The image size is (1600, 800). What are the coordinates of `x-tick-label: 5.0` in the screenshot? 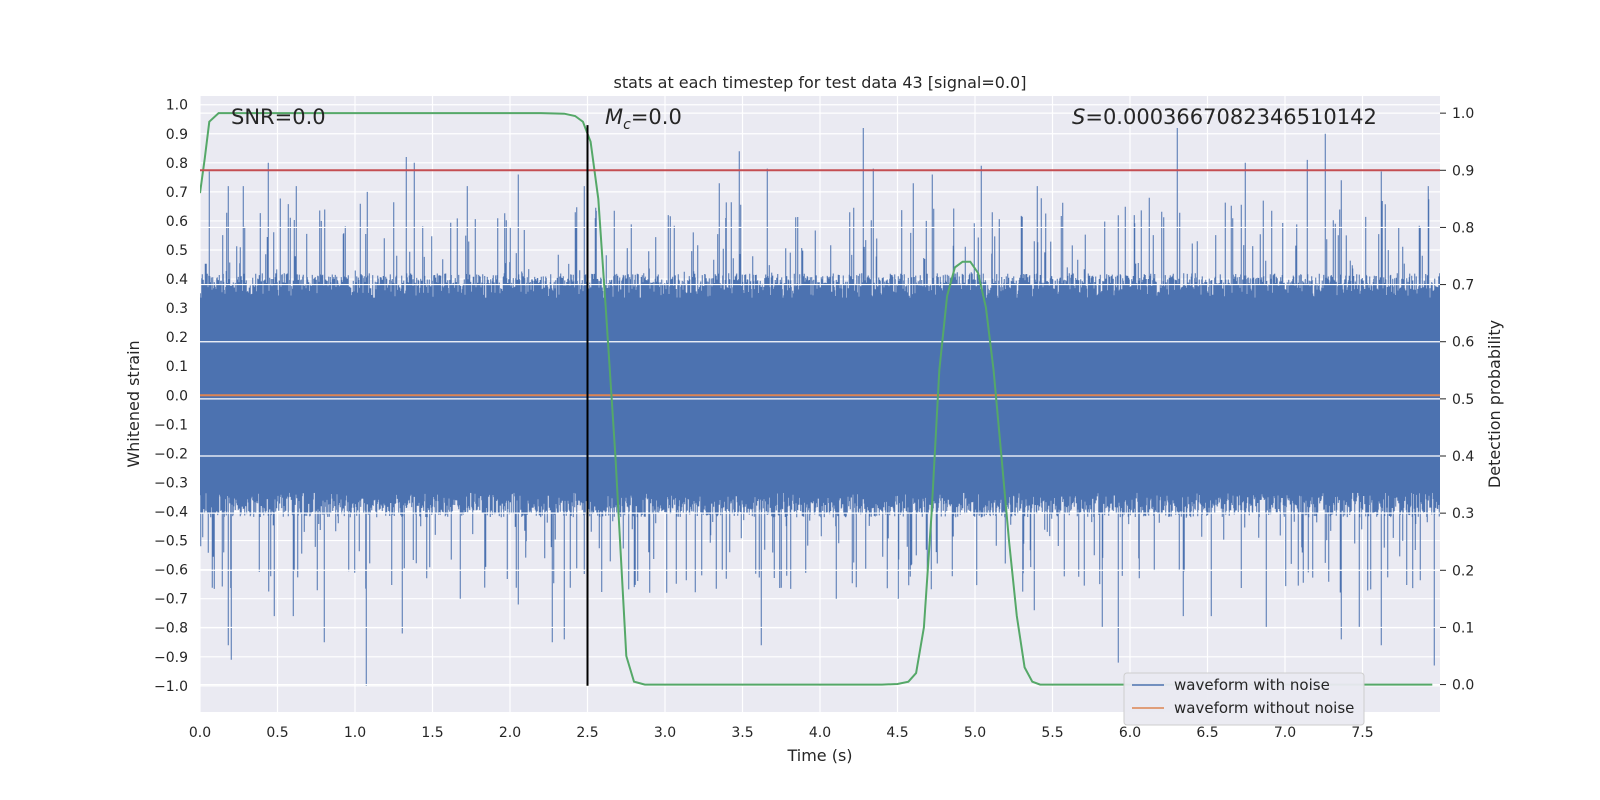 It's located at (975, 733).